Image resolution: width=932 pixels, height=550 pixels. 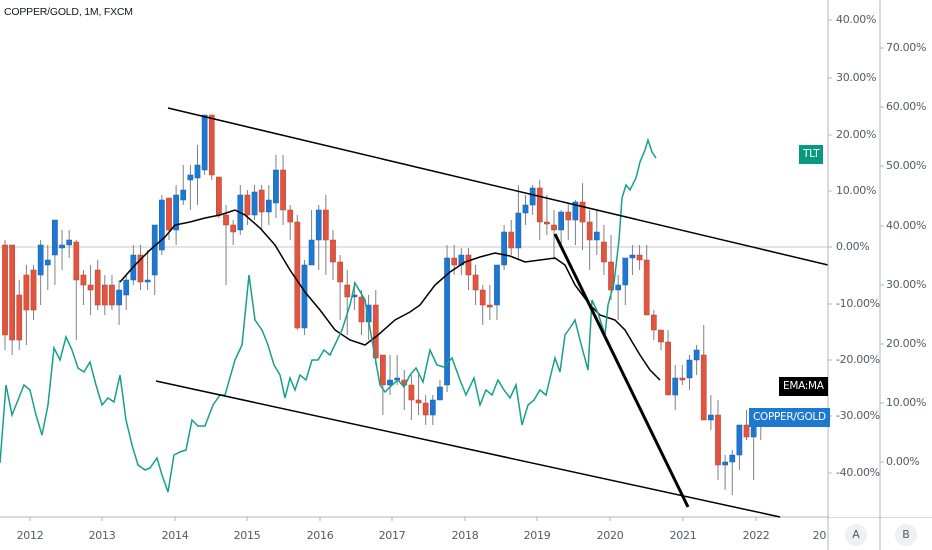 What do you see at coordinates (853, 246) in the screenshot?
I see `axis-a-tick-label: 0.00%` at bounding box center [853, 246].